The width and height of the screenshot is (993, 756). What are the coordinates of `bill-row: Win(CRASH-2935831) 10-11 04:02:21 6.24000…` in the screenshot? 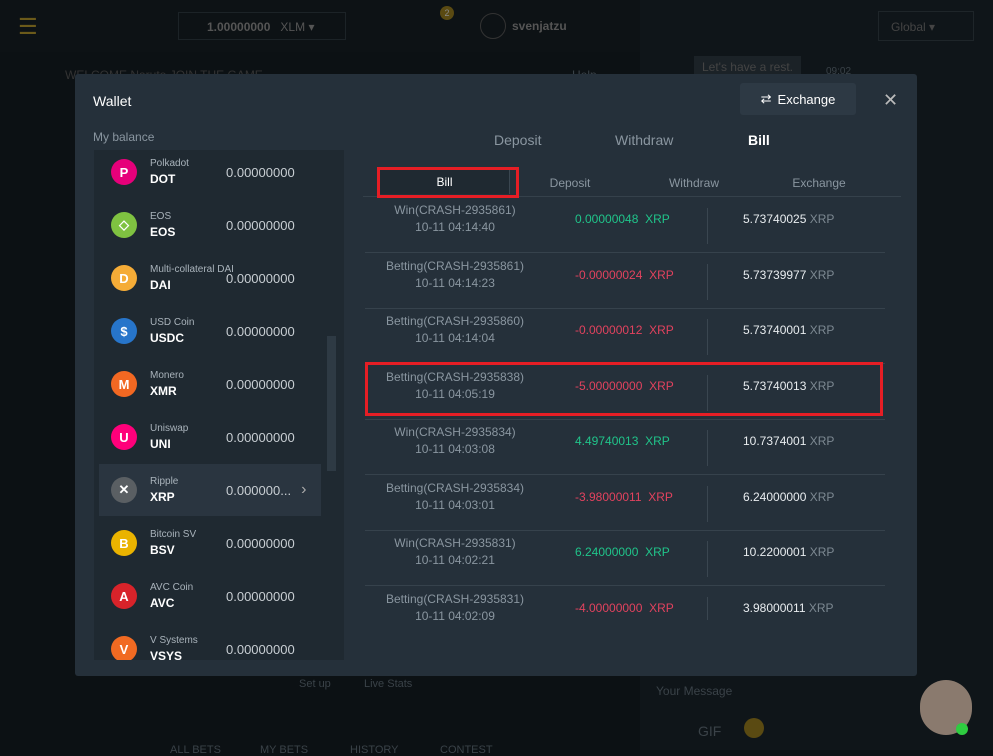 It's located at (625, 558).